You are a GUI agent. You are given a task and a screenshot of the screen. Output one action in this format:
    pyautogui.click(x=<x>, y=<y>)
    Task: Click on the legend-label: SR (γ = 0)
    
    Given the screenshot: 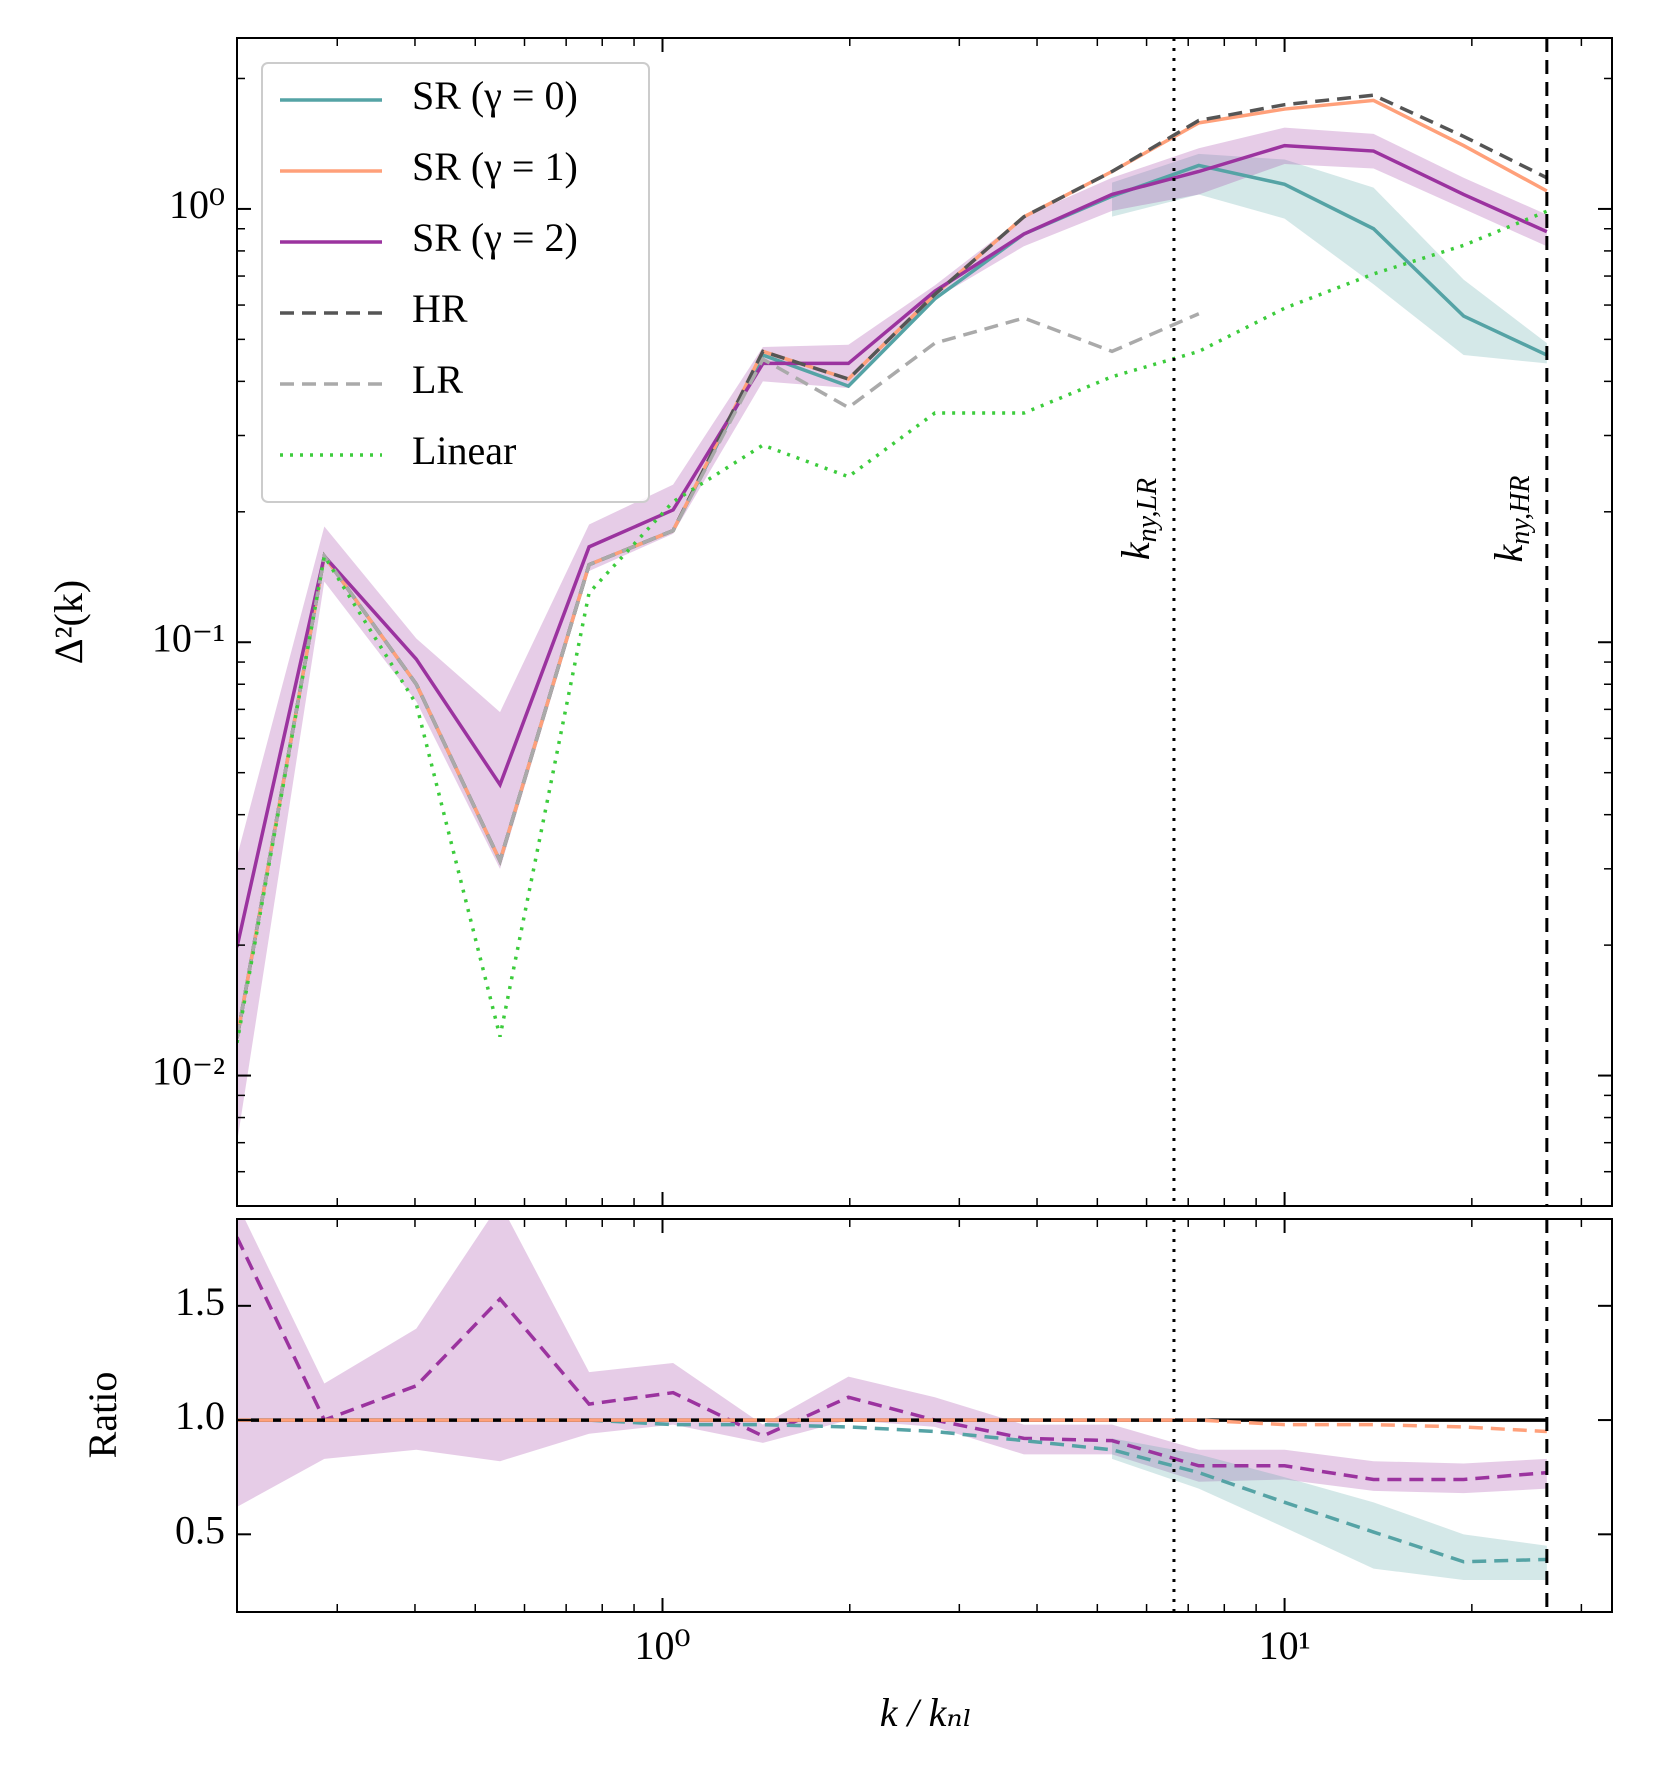 What is the action you would take?
    pyautogui.click(x=495, y=95)
    